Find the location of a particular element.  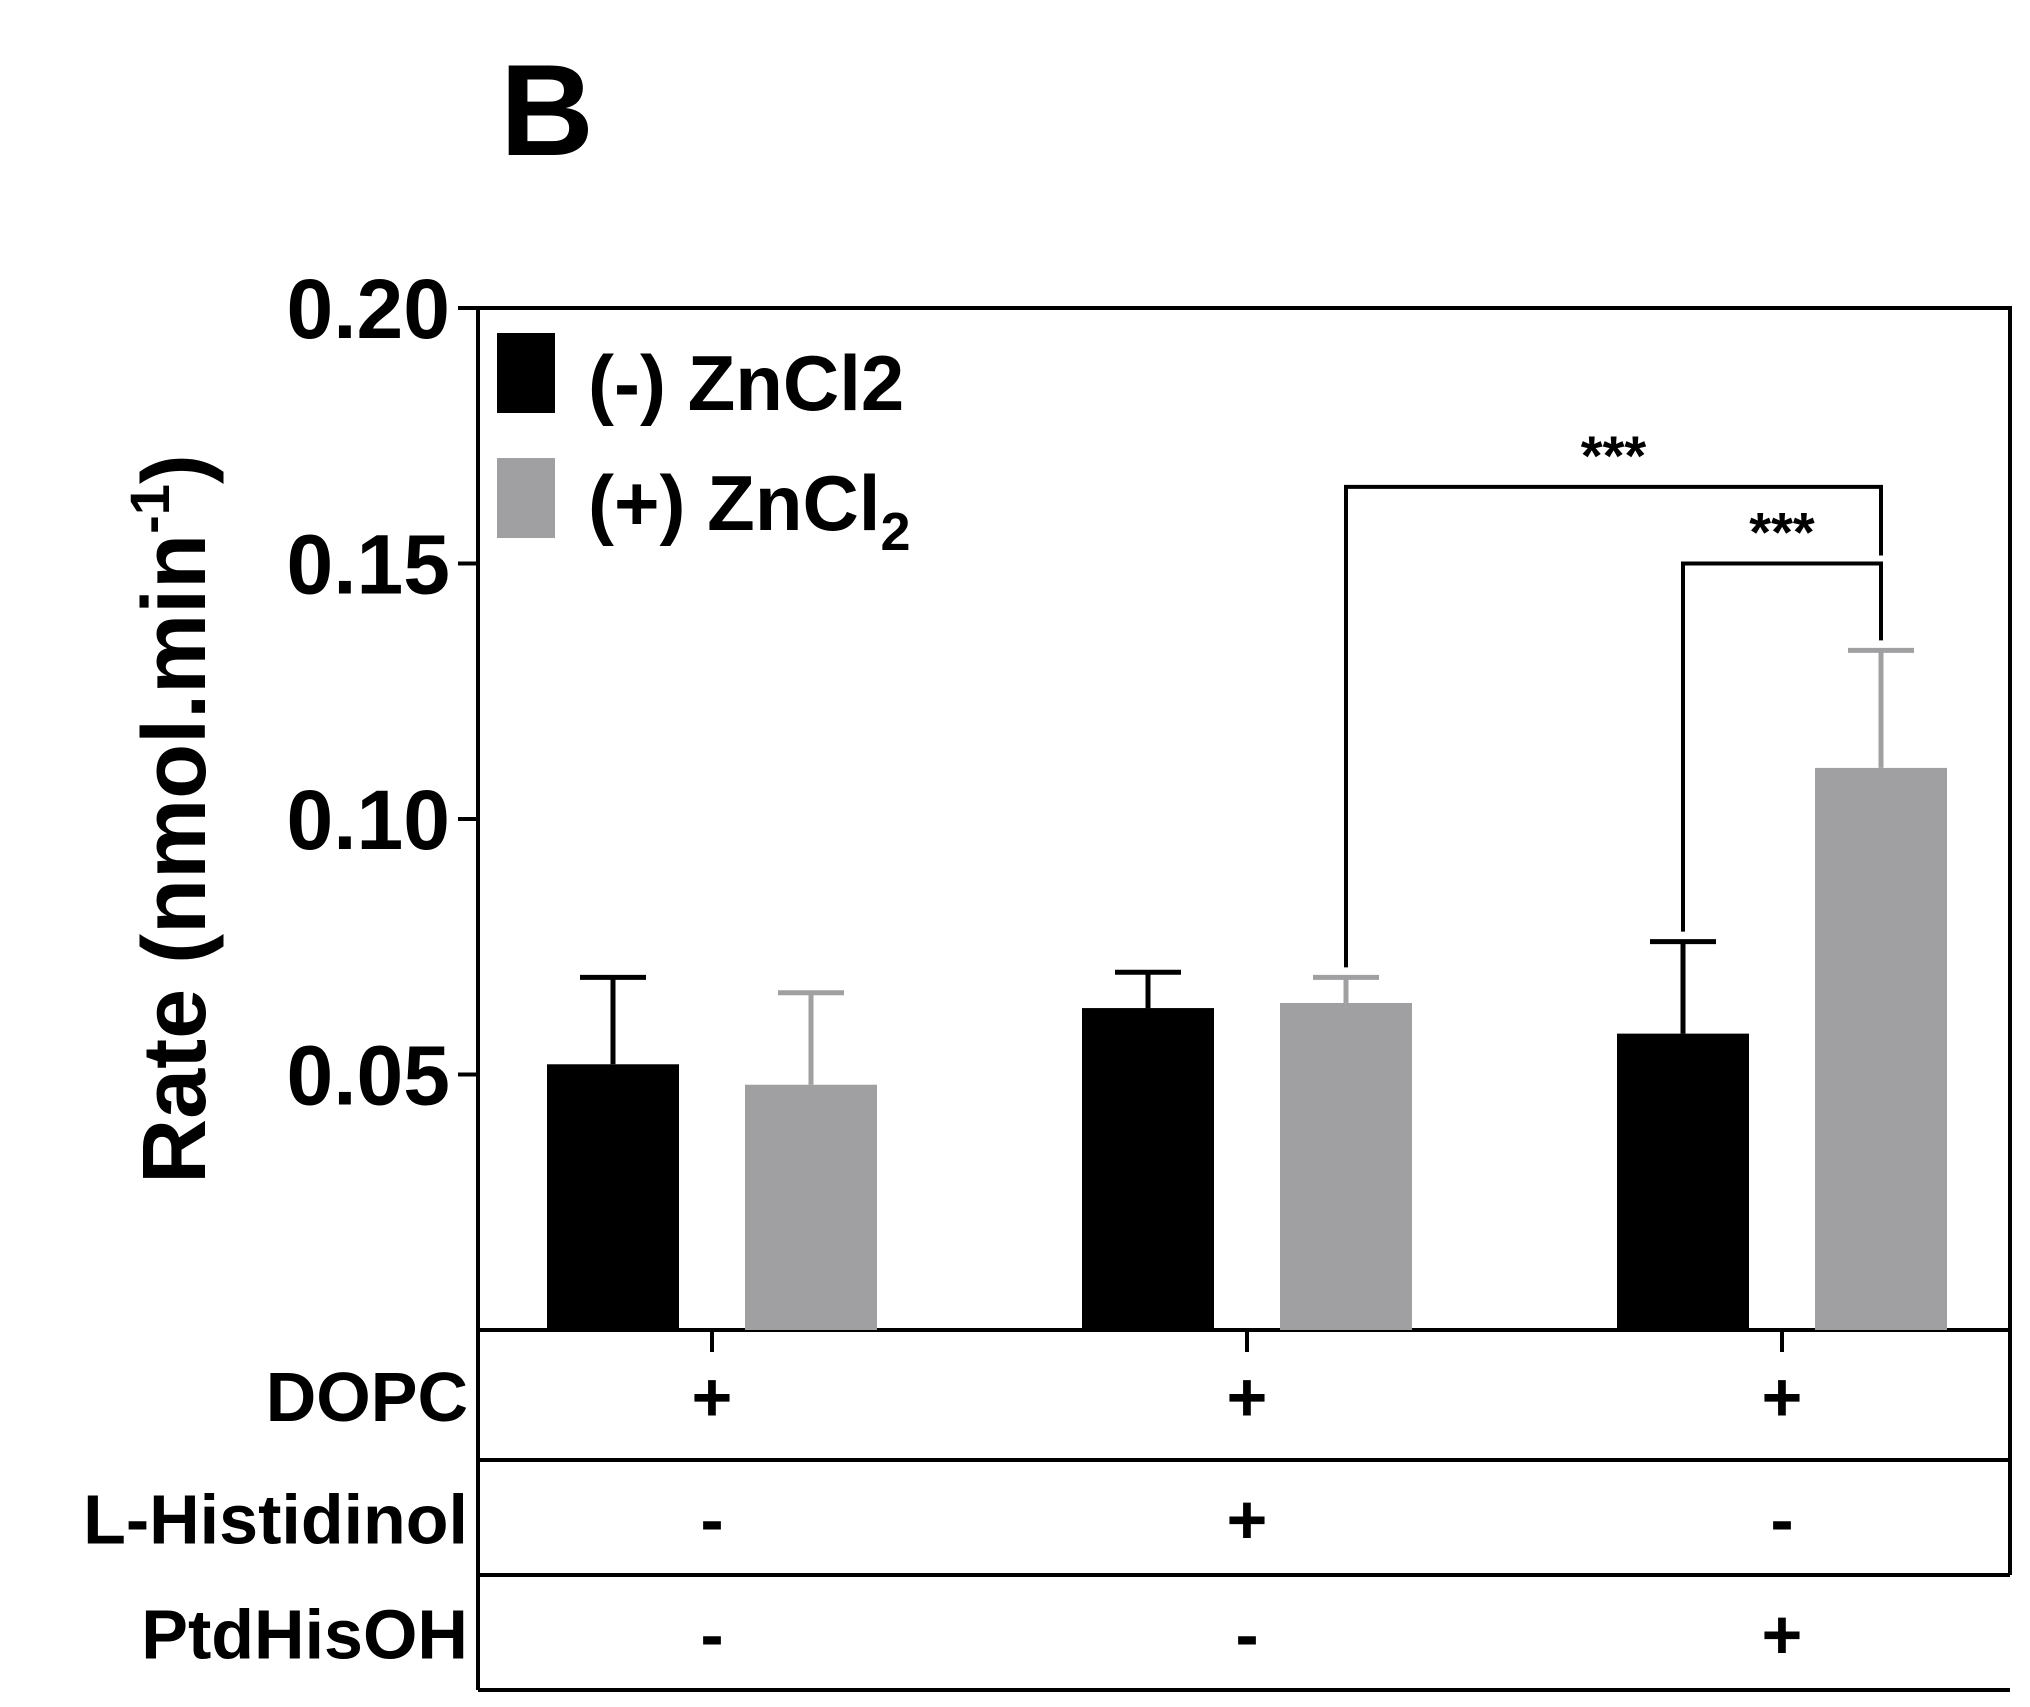

table-row-label: L-Histidinol is located at coordinates (275, 1520).